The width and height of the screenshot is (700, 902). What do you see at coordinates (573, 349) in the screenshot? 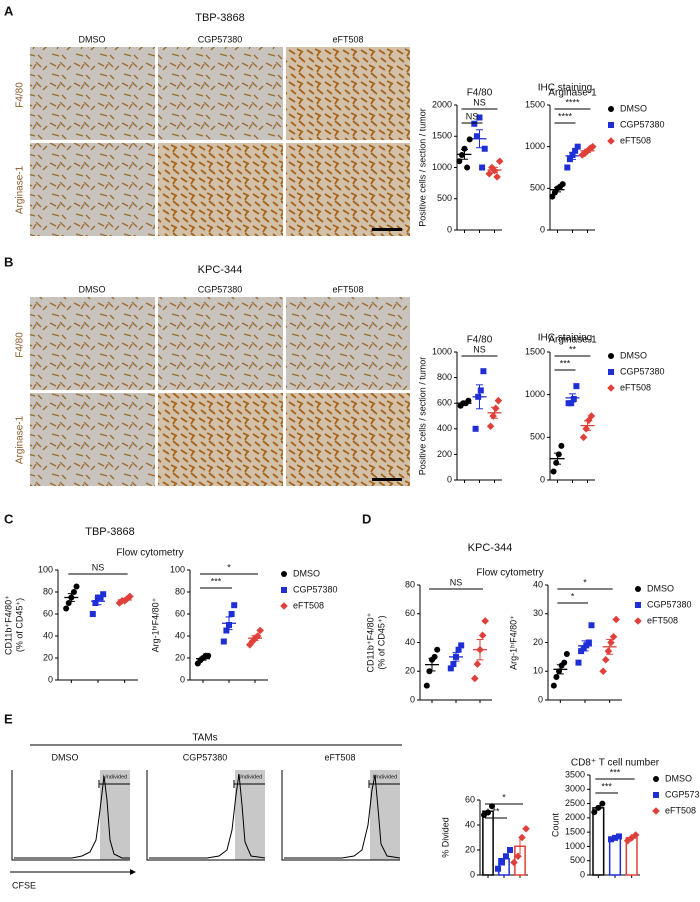
I see `significance-label: **` at bounding box center [573, 349].